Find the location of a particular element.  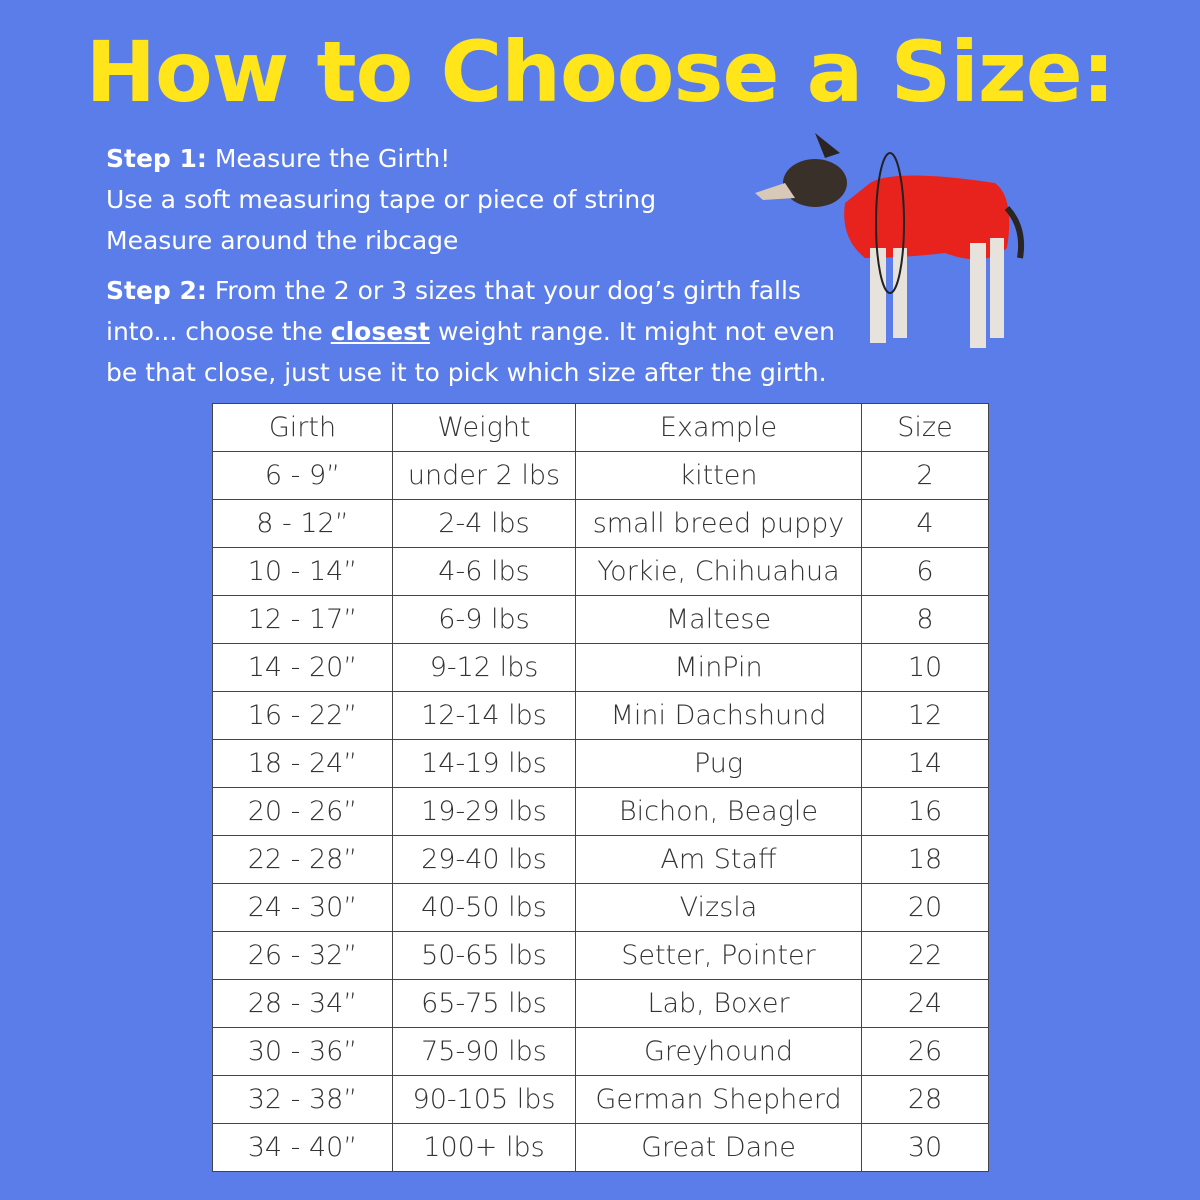

table-cell: 22 is located at coordinates (925, 955).